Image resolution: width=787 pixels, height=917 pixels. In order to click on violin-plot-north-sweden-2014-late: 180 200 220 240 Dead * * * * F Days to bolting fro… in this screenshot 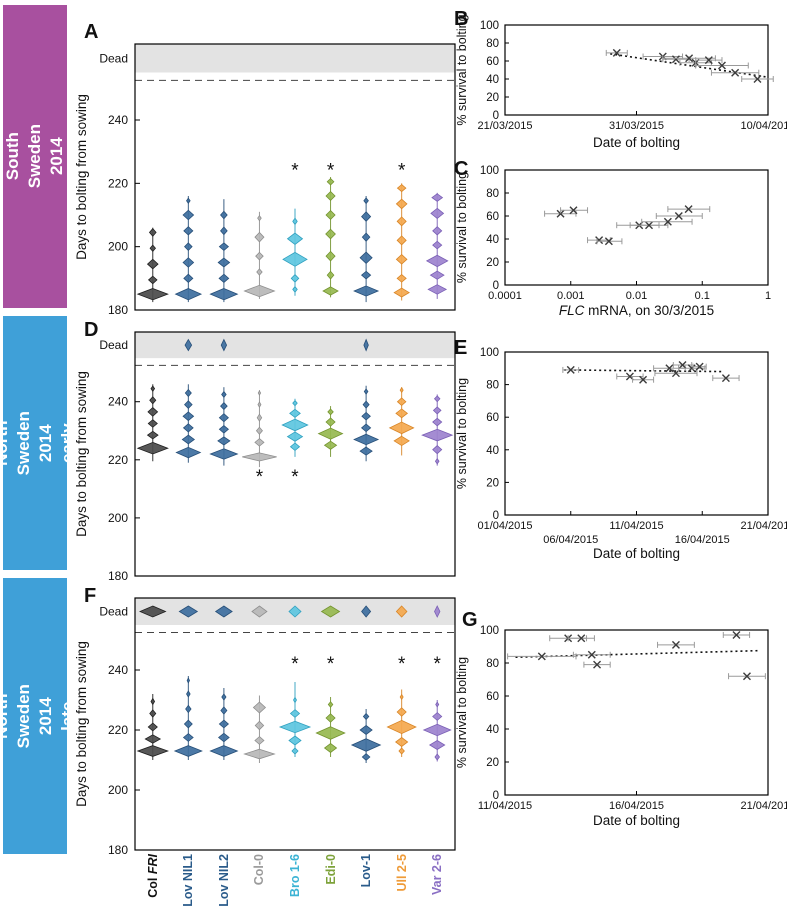, I will do `click(265, 721)`.